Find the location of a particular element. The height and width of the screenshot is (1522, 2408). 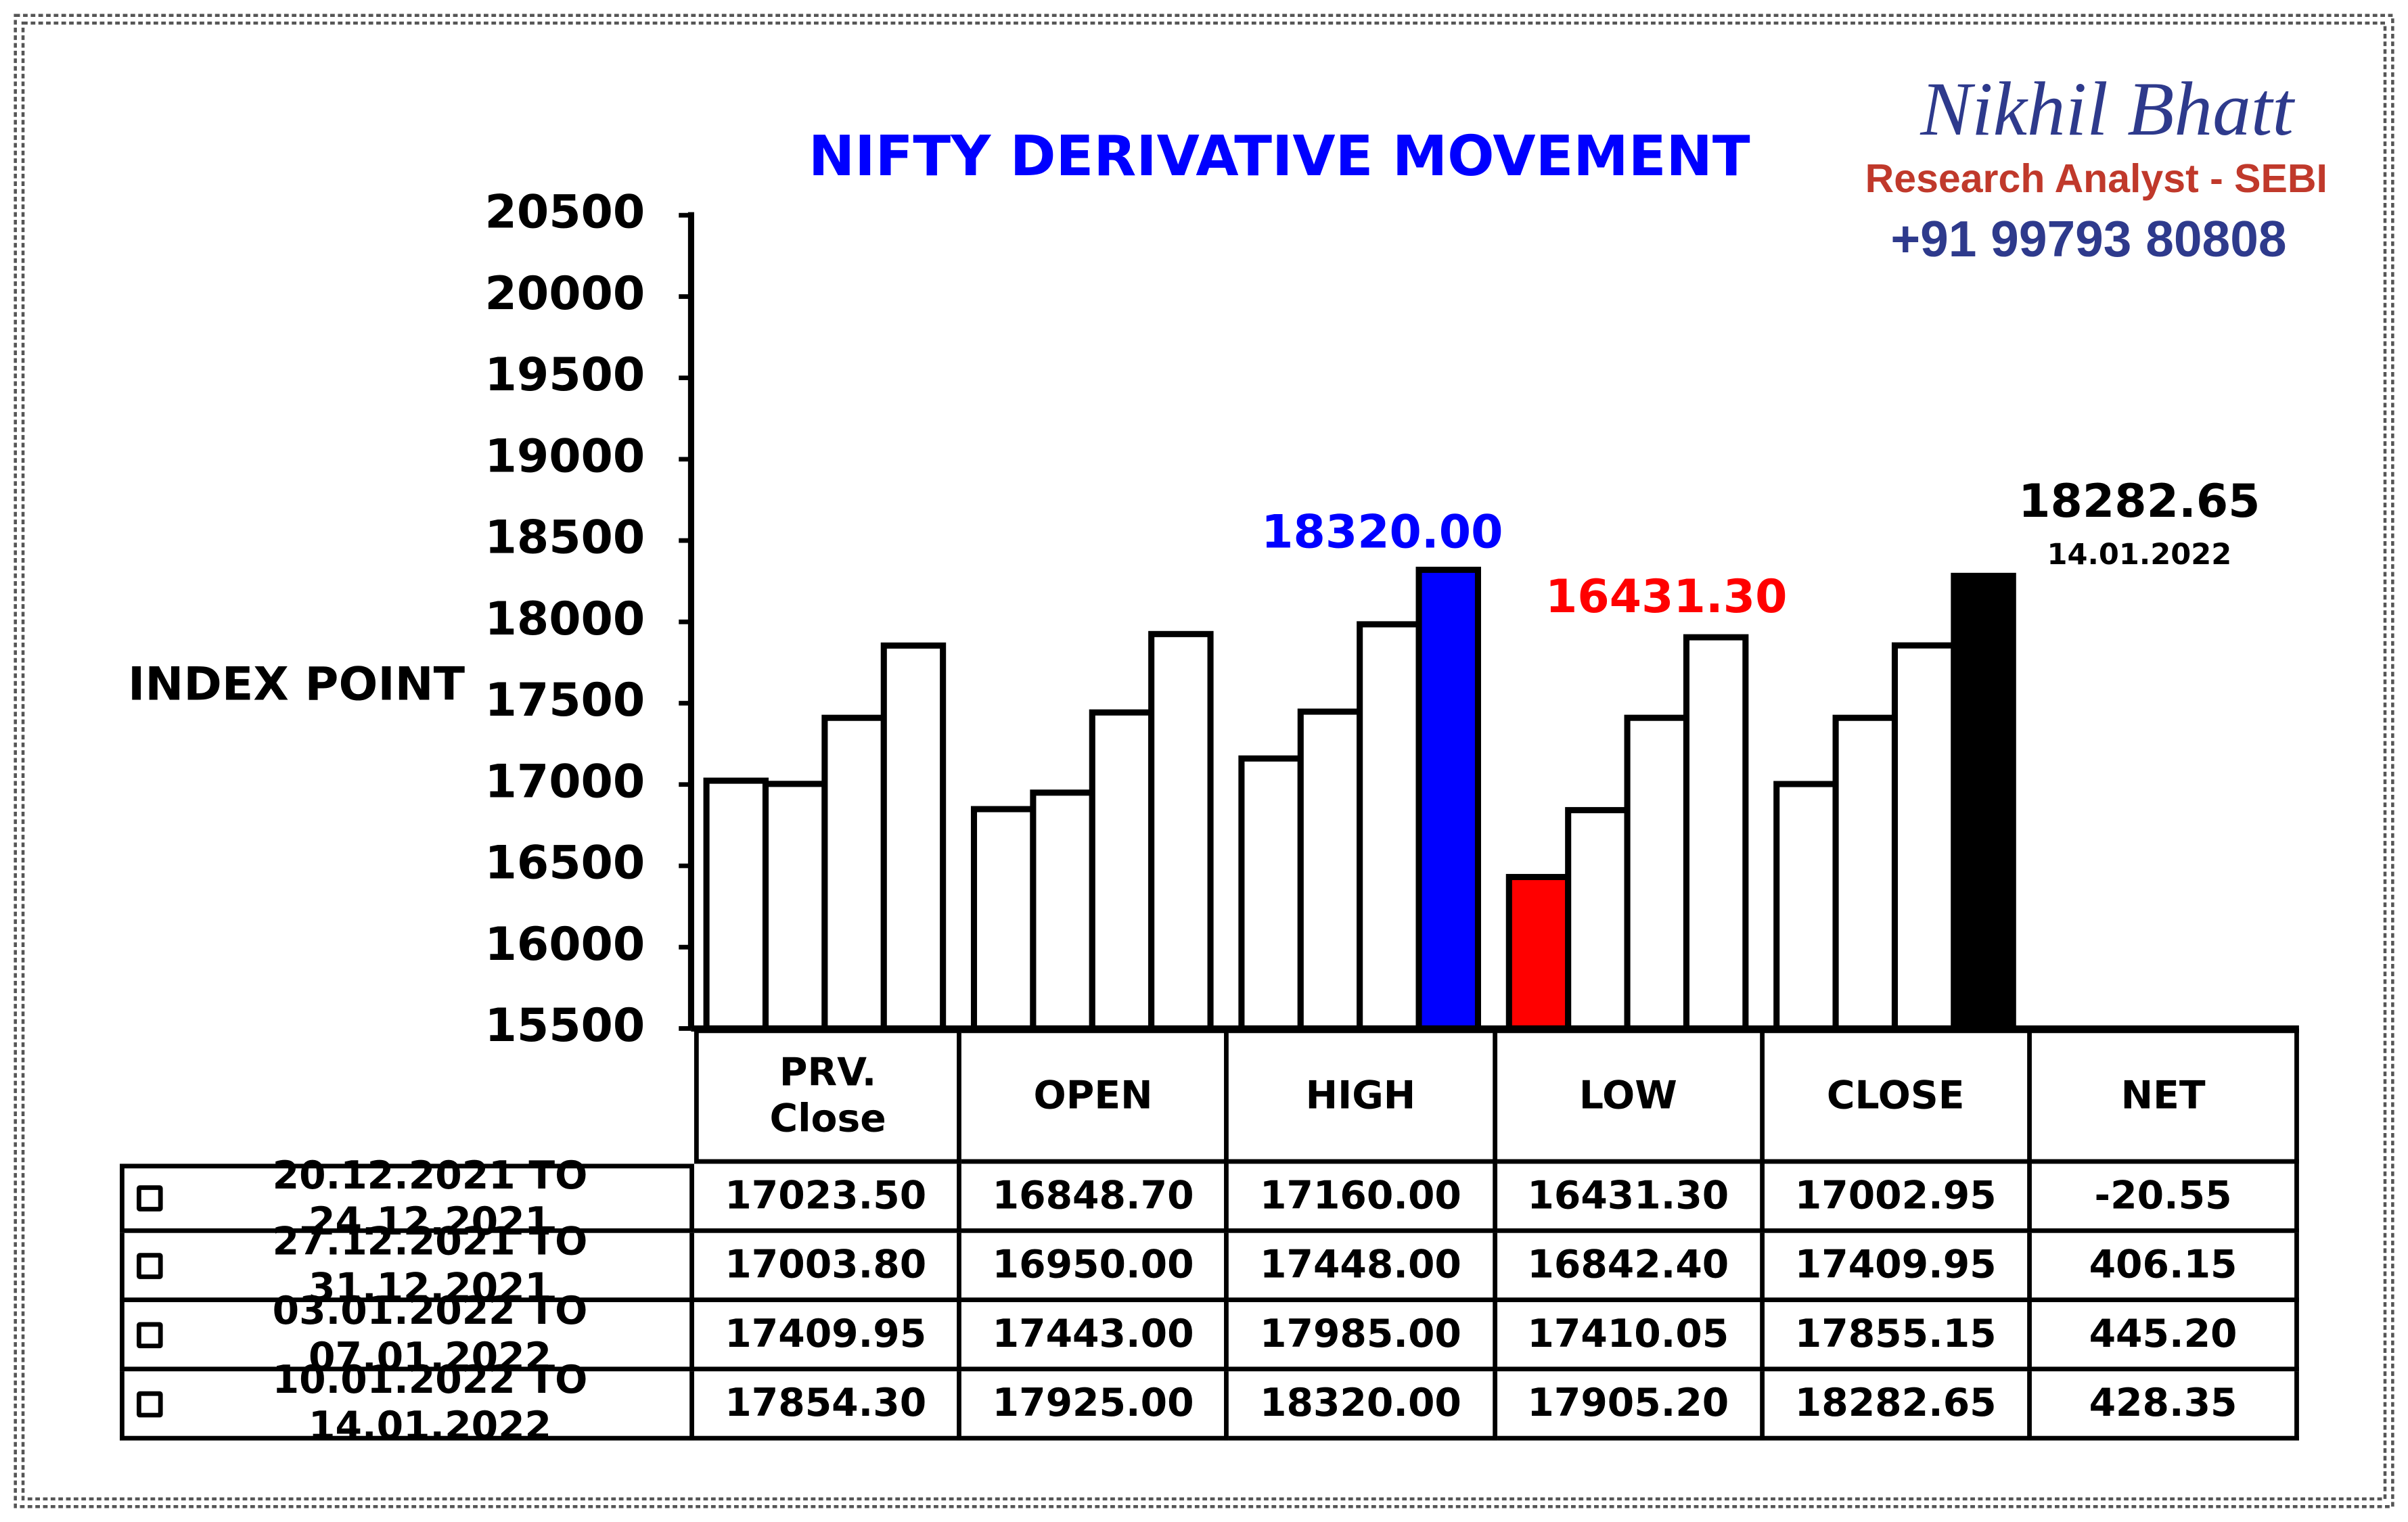

table-cell: 17023.50 is located at coordinates (828, 1198).